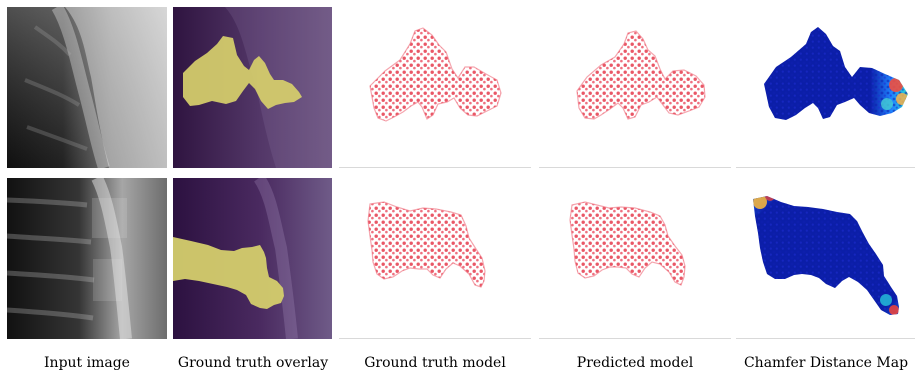  I want to click on chamfer-distance-map-row1-bottom-line, so click(825, 167).